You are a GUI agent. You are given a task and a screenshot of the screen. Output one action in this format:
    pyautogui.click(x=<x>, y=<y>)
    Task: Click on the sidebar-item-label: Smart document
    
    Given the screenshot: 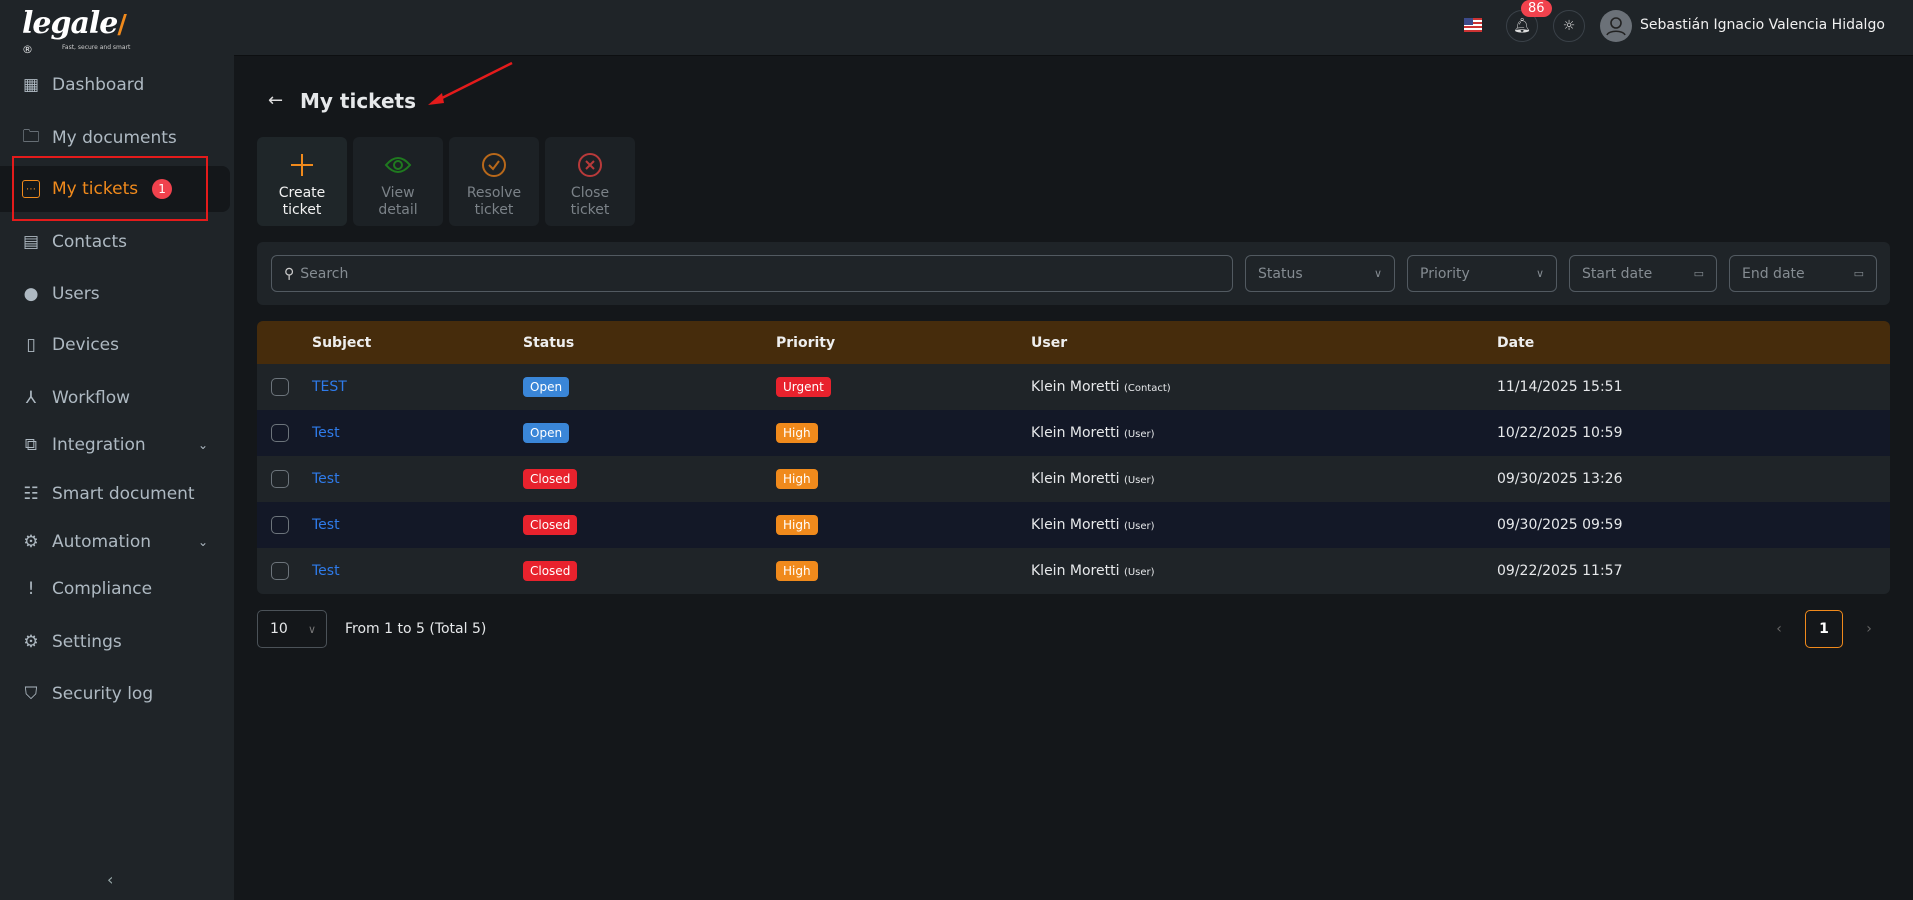 What is the action you would take?
    pyautogui.click(x=123, y=494)
    